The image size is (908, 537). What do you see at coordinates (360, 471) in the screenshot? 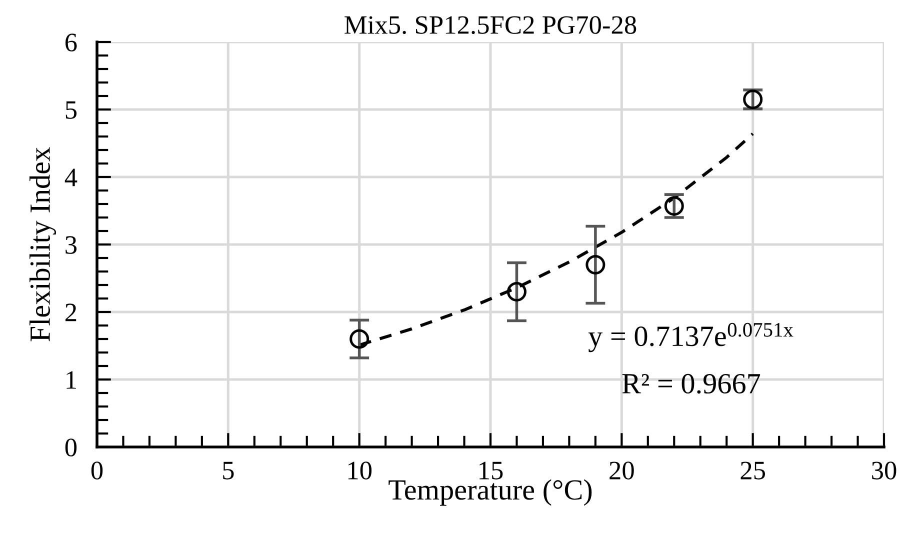
I see `x-tick-label: 10` at bounding box center [360, 471].